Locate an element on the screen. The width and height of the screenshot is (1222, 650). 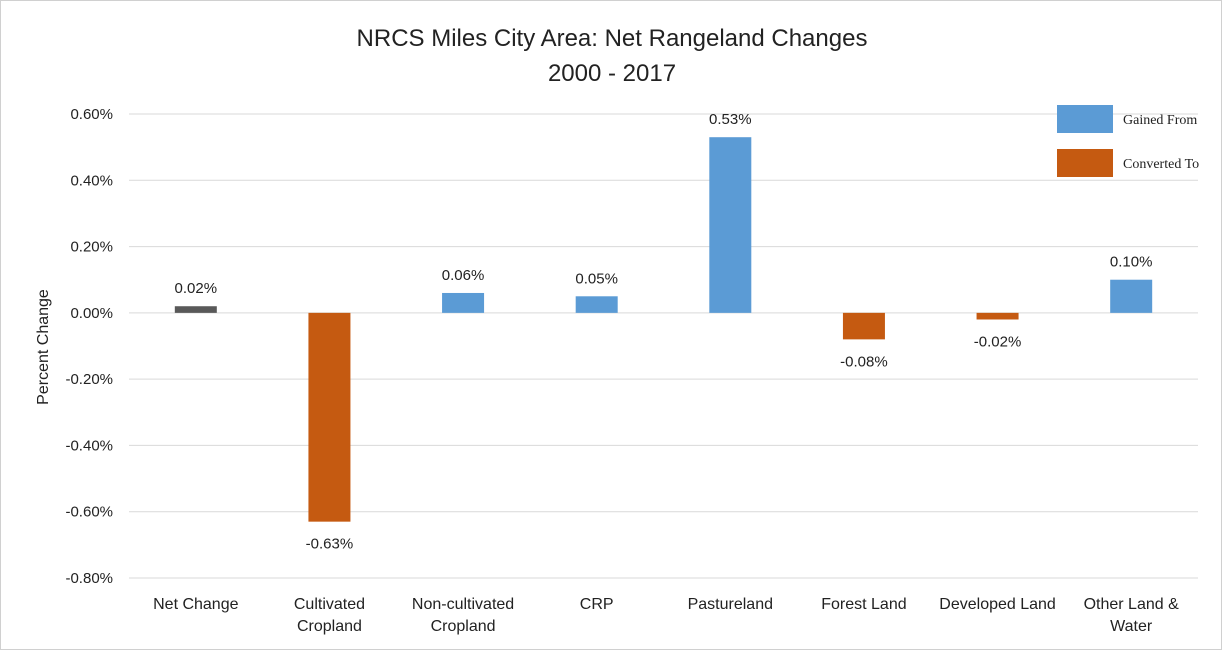
data-label: 0.06% is located at coordinates (463, 275).